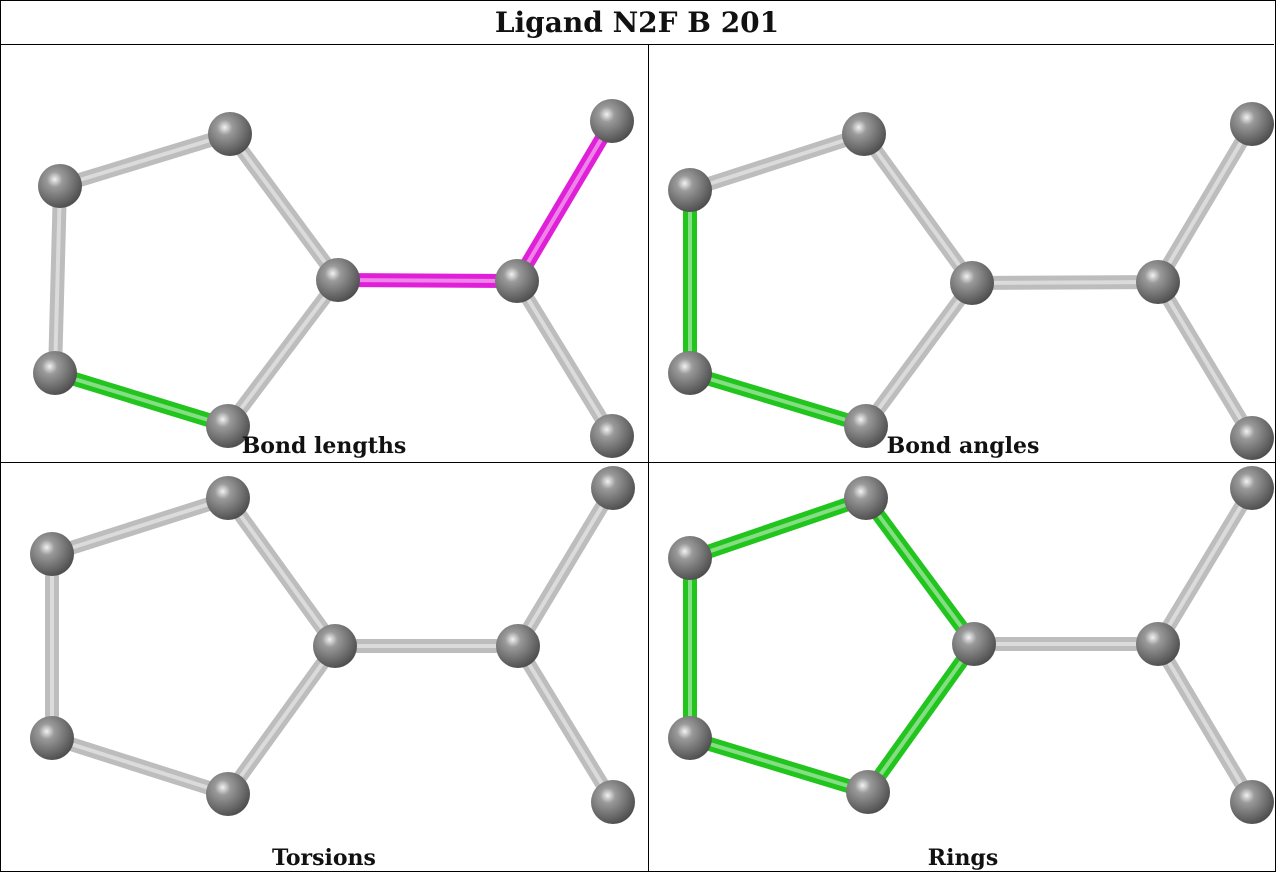 The image size is (1276, 882). What do you see at coordinates (638, 462) in the screenshot?
I see `grid-divider-horizontal` at bounding box center [638, 462].